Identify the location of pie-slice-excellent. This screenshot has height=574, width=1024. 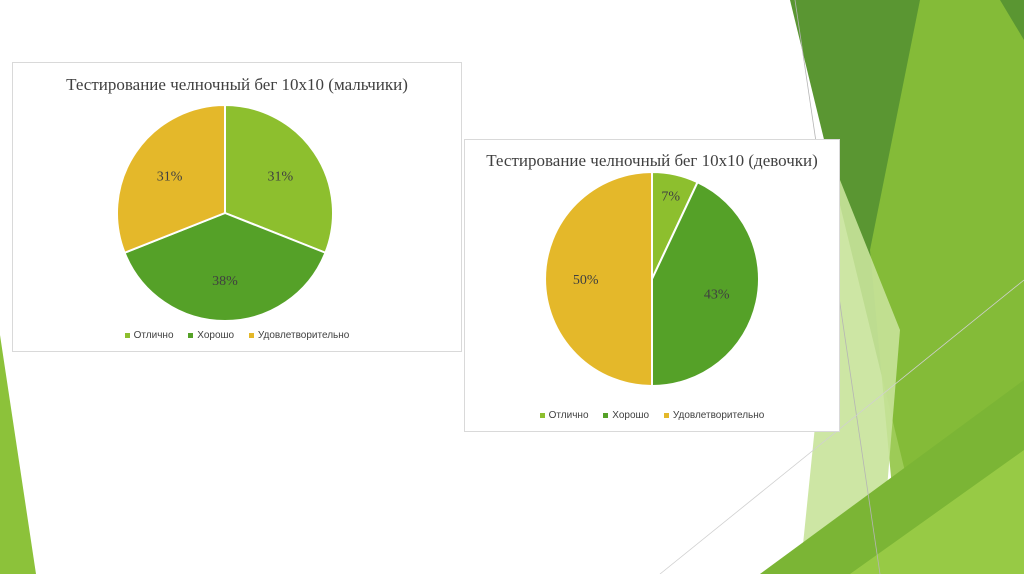
(279, 179).